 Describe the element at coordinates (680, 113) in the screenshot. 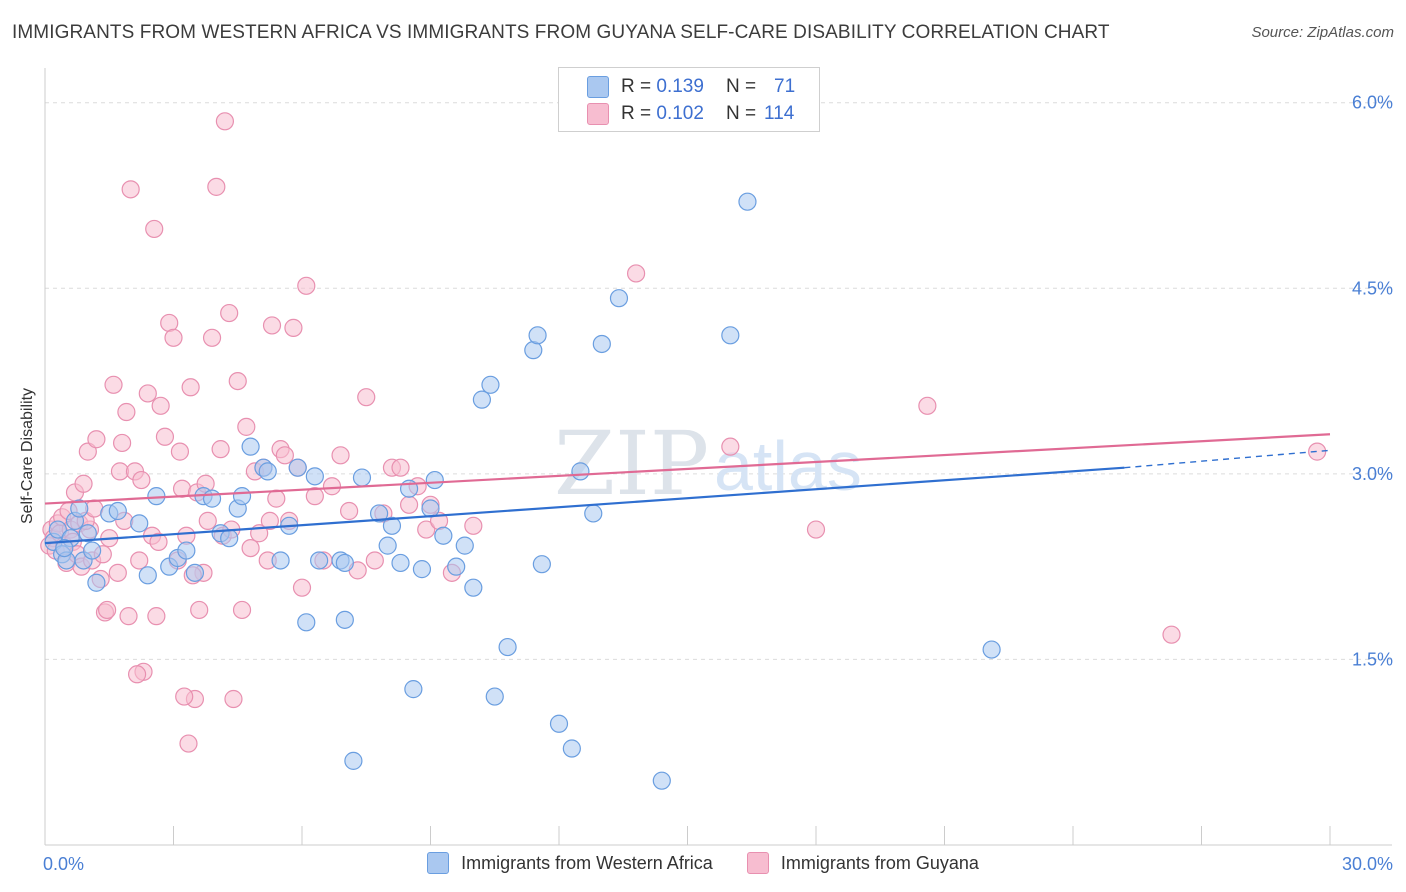

I see `legend-r-value: 0.102` at that location.